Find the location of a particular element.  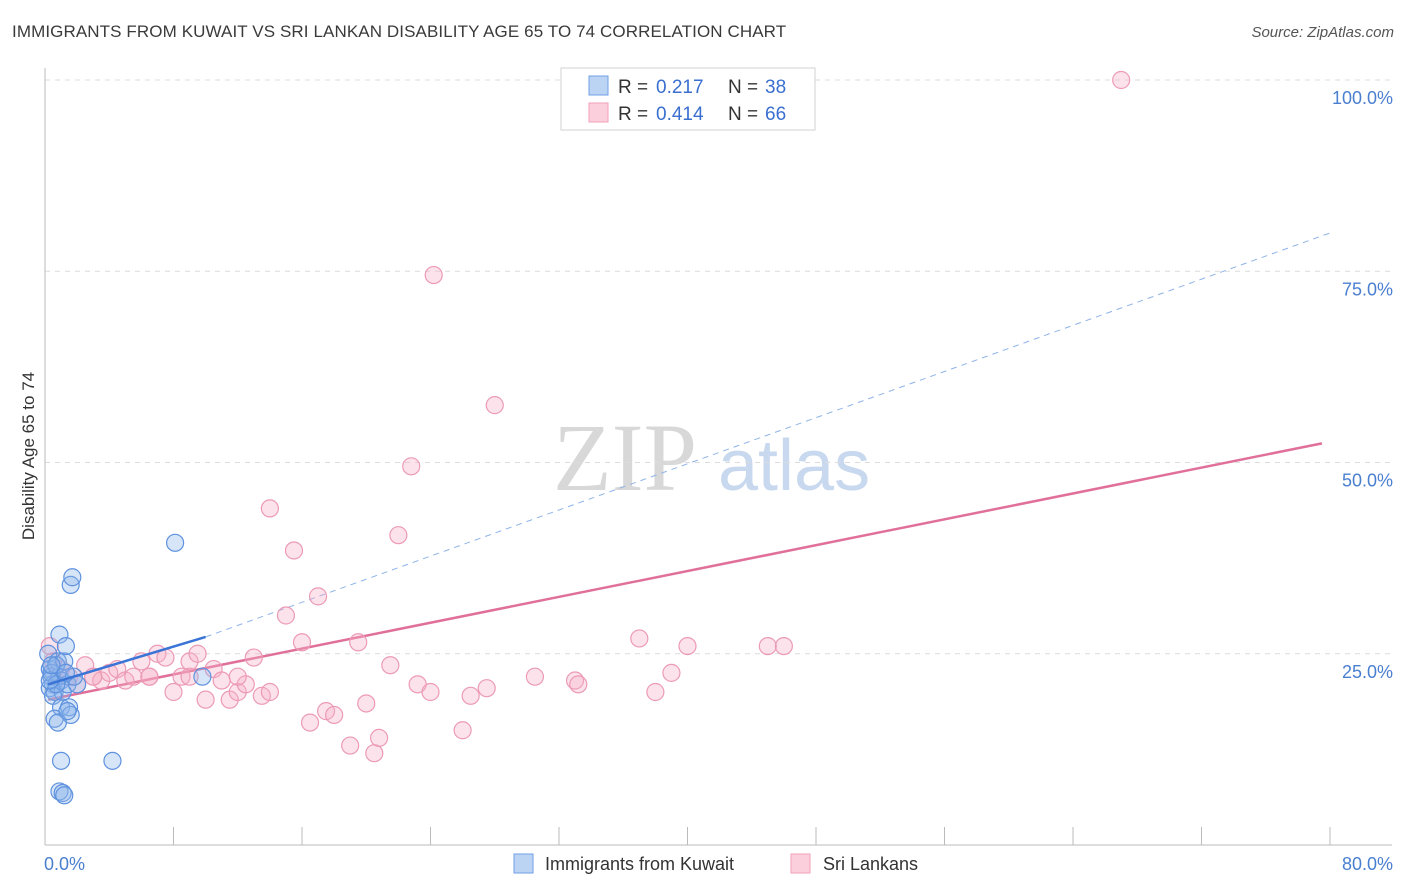

legend-r-label-1: R = is located at coordinates (633, 114).